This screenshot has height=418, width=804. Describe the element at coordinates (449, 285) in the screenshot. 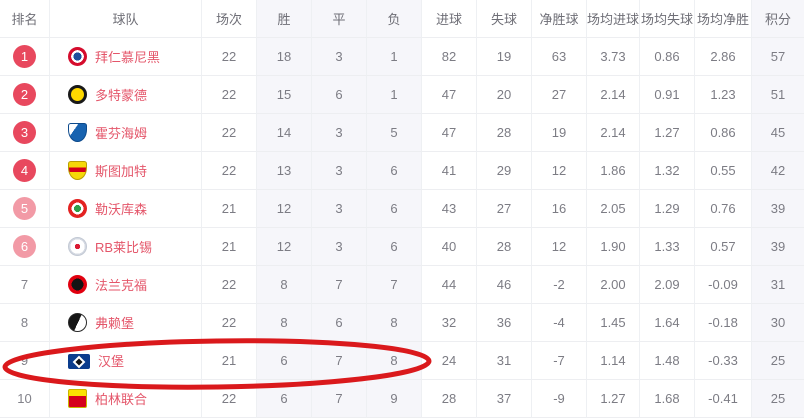

I see `stat-cell: 44` at that location.